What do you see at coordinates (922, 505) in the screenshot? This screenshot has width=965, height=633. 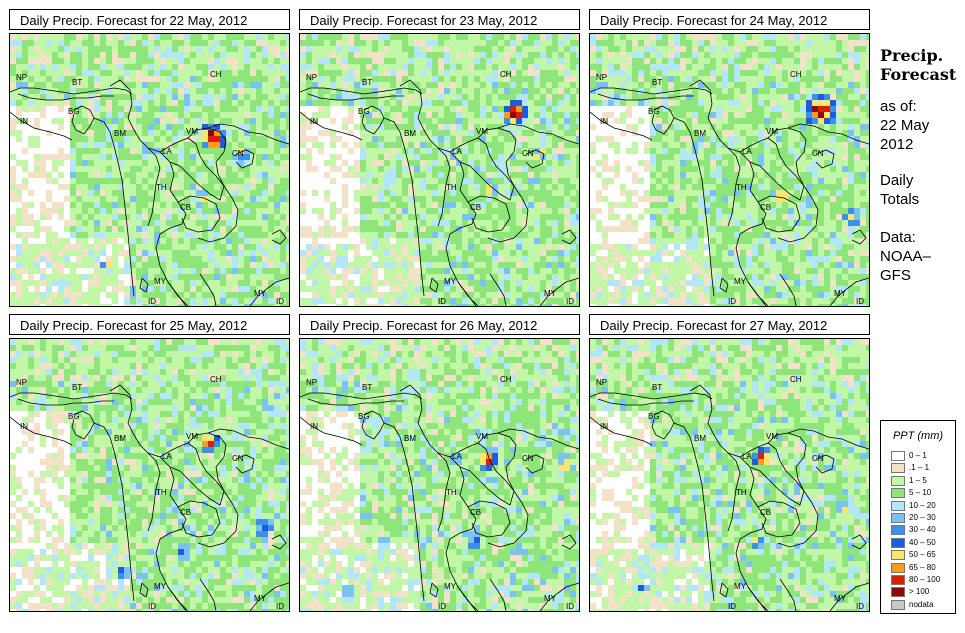 I see `legend-label: 10 – 20` at bounding box center [922, 505].